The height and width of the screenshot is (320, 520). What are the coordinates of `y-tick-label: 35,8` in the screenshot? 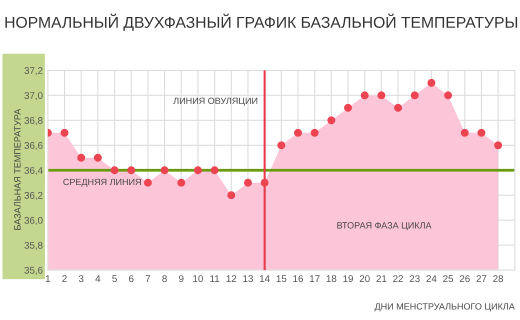 It's located at (33, 246).